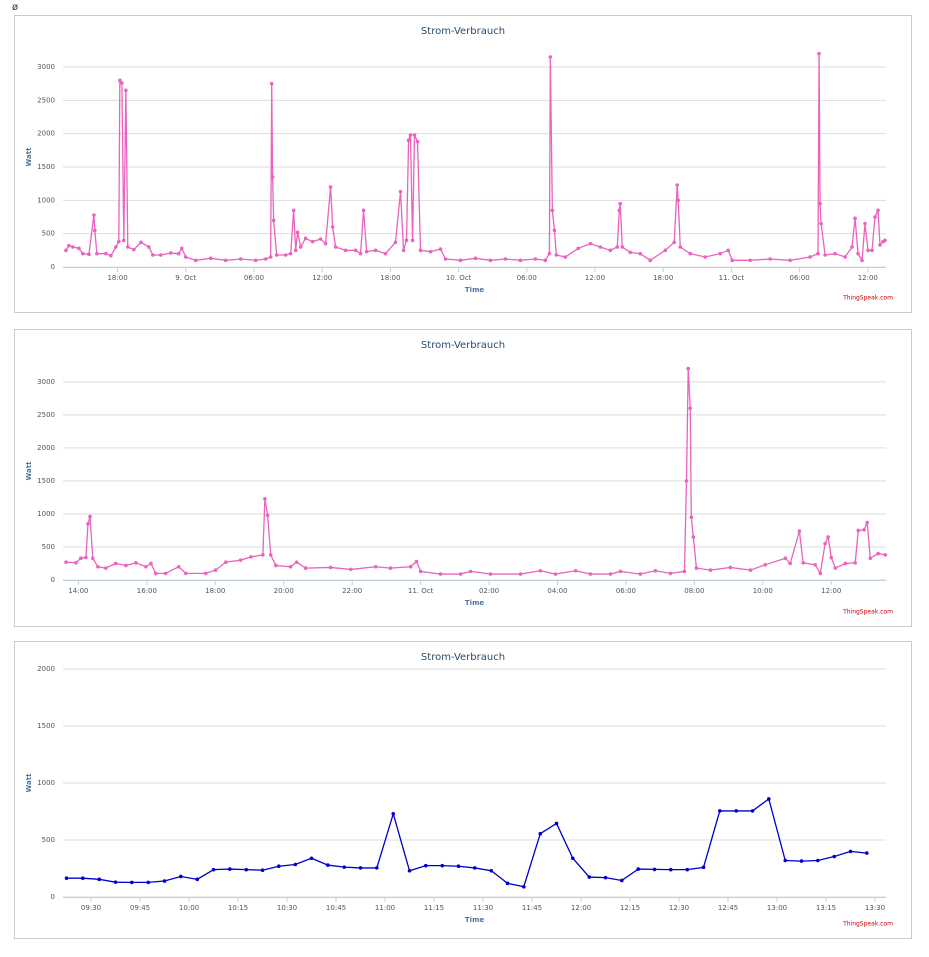  Describe the element at coordinates (352, 591) in the screenshot. I see `x-tick-label: 22:00` at that location.